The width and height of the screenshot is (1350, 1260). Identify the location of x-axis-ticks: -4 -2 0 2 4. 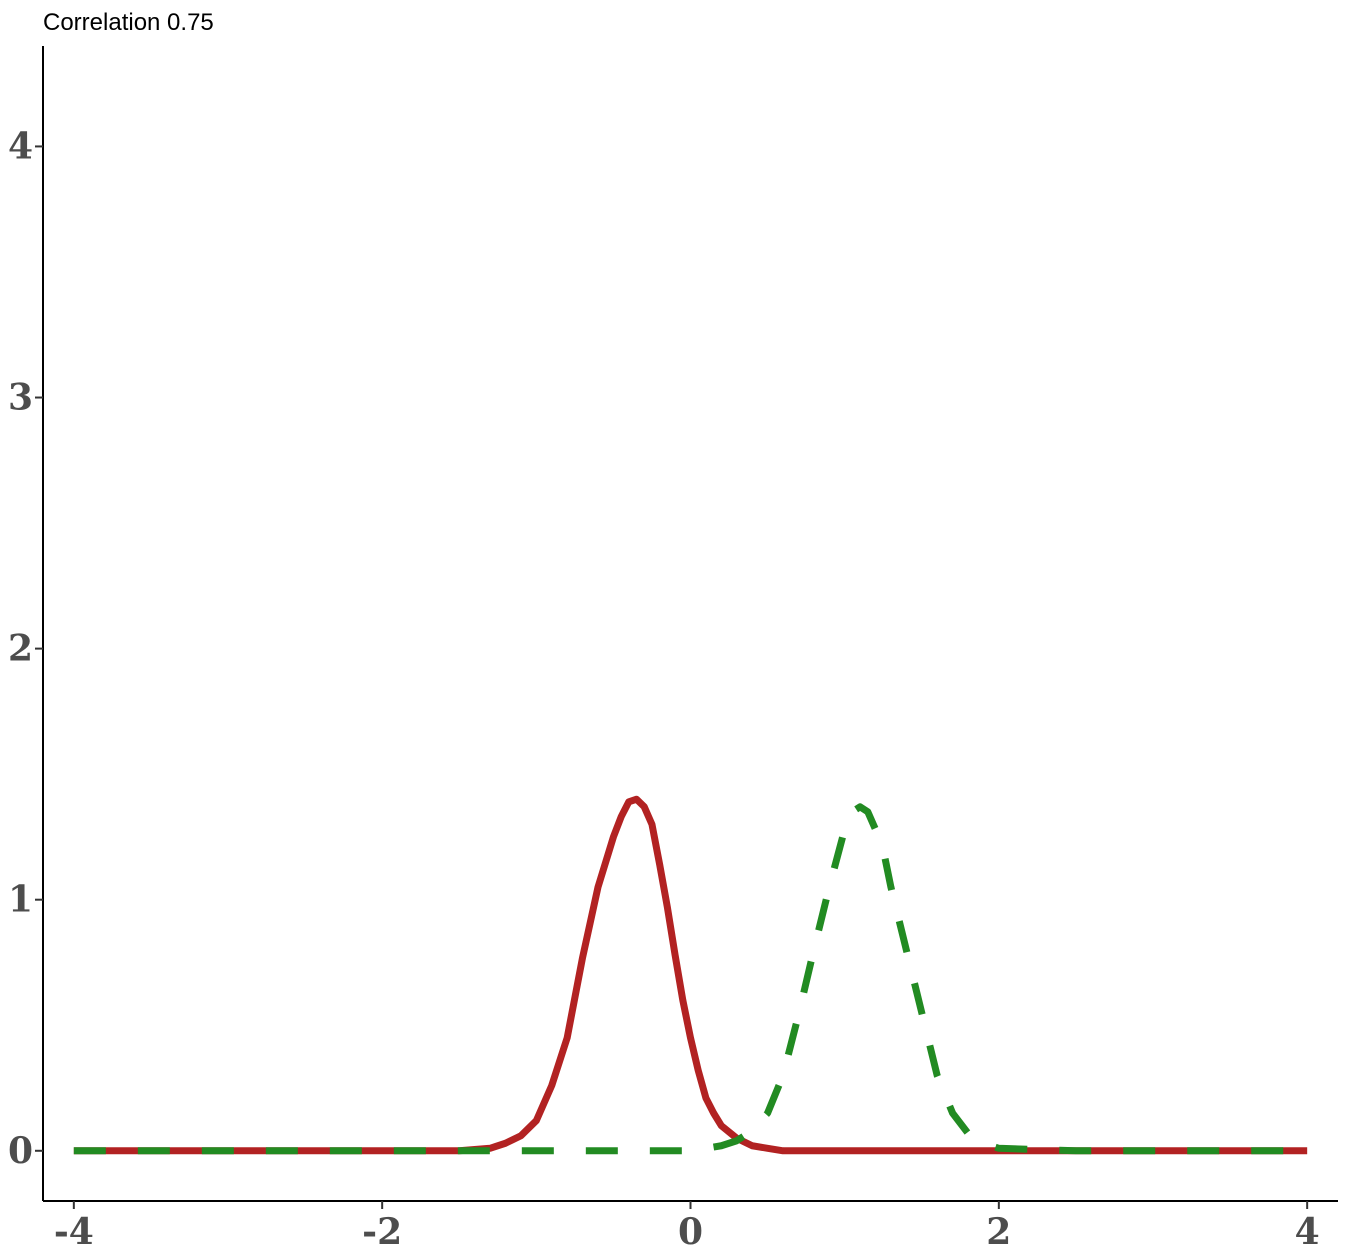
(687, 1227).